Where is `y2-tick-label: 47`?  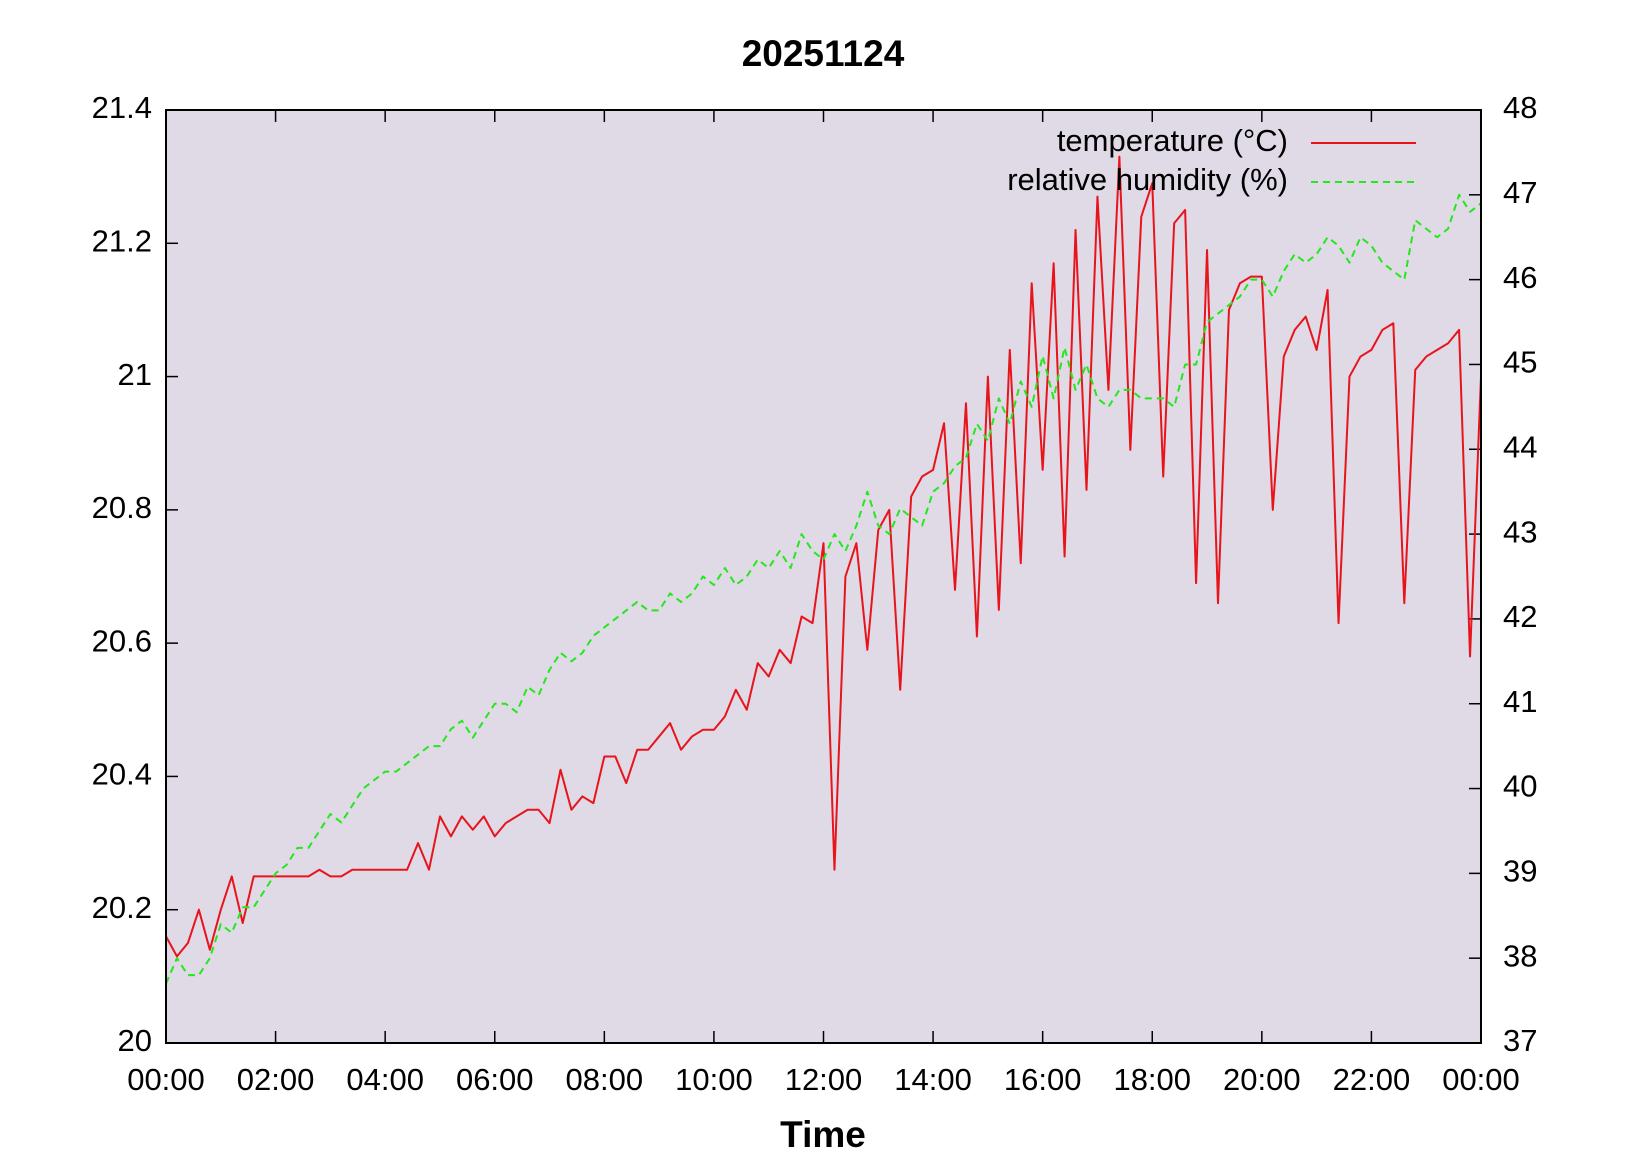 y2-tick-label: 47 is located at coordinates (1520, 192).